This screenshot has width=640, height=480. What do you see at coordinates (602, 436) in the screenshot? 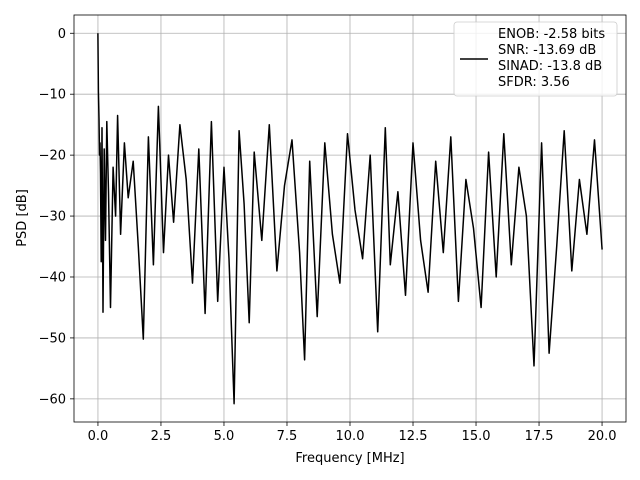
I see `x-tick-label: 20.0` at bounding box center [602, 436].